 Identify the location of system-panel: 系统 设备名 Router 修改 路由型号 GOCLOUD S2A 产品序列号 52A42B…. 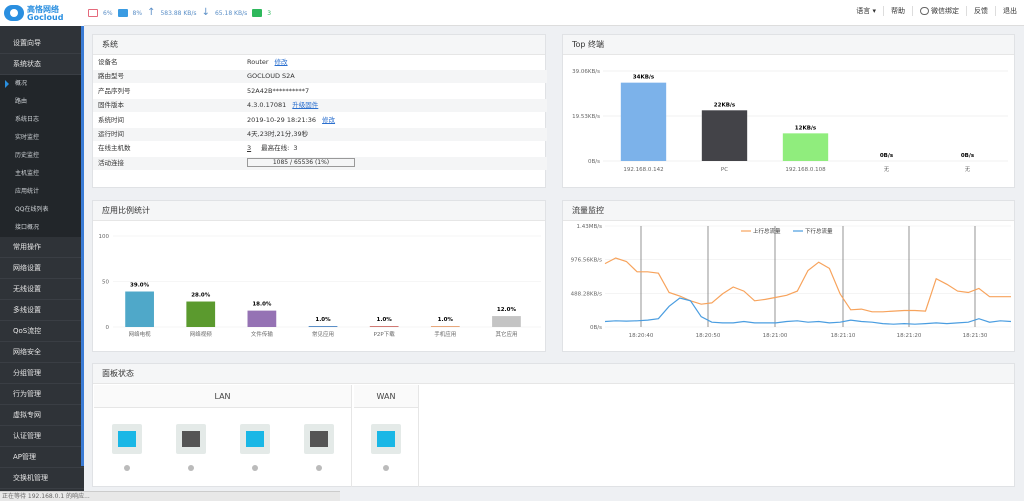
(319, 111).